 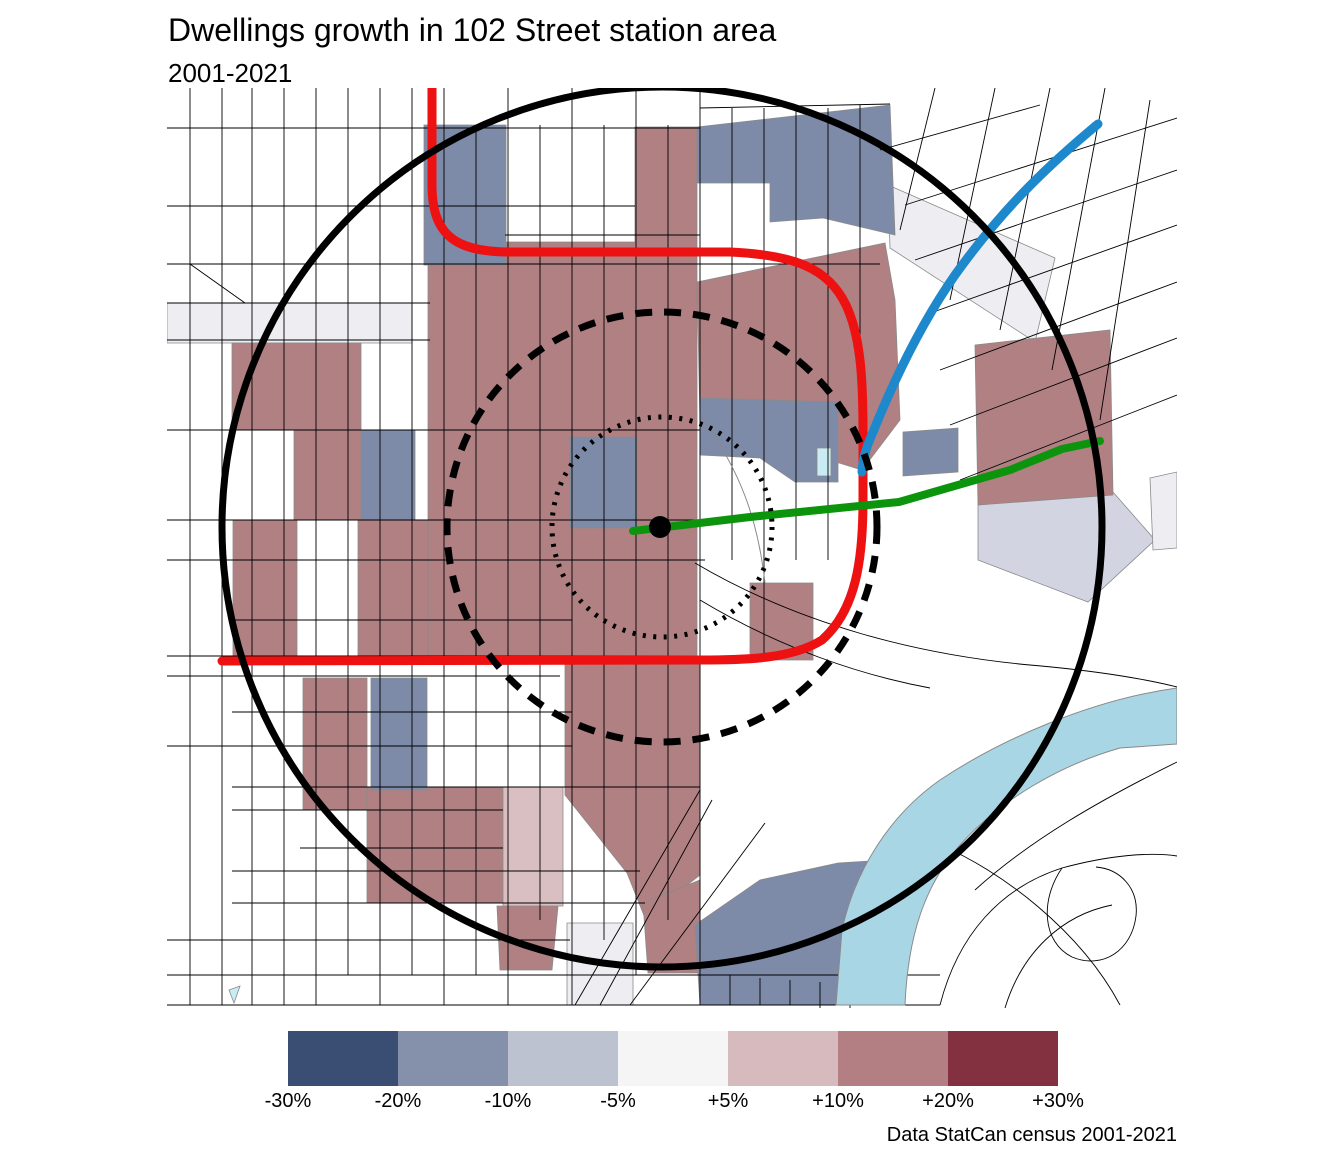 I want to click on attribution-text: Data StatCan census 2001-2021, so click(x=1031, y=1135).